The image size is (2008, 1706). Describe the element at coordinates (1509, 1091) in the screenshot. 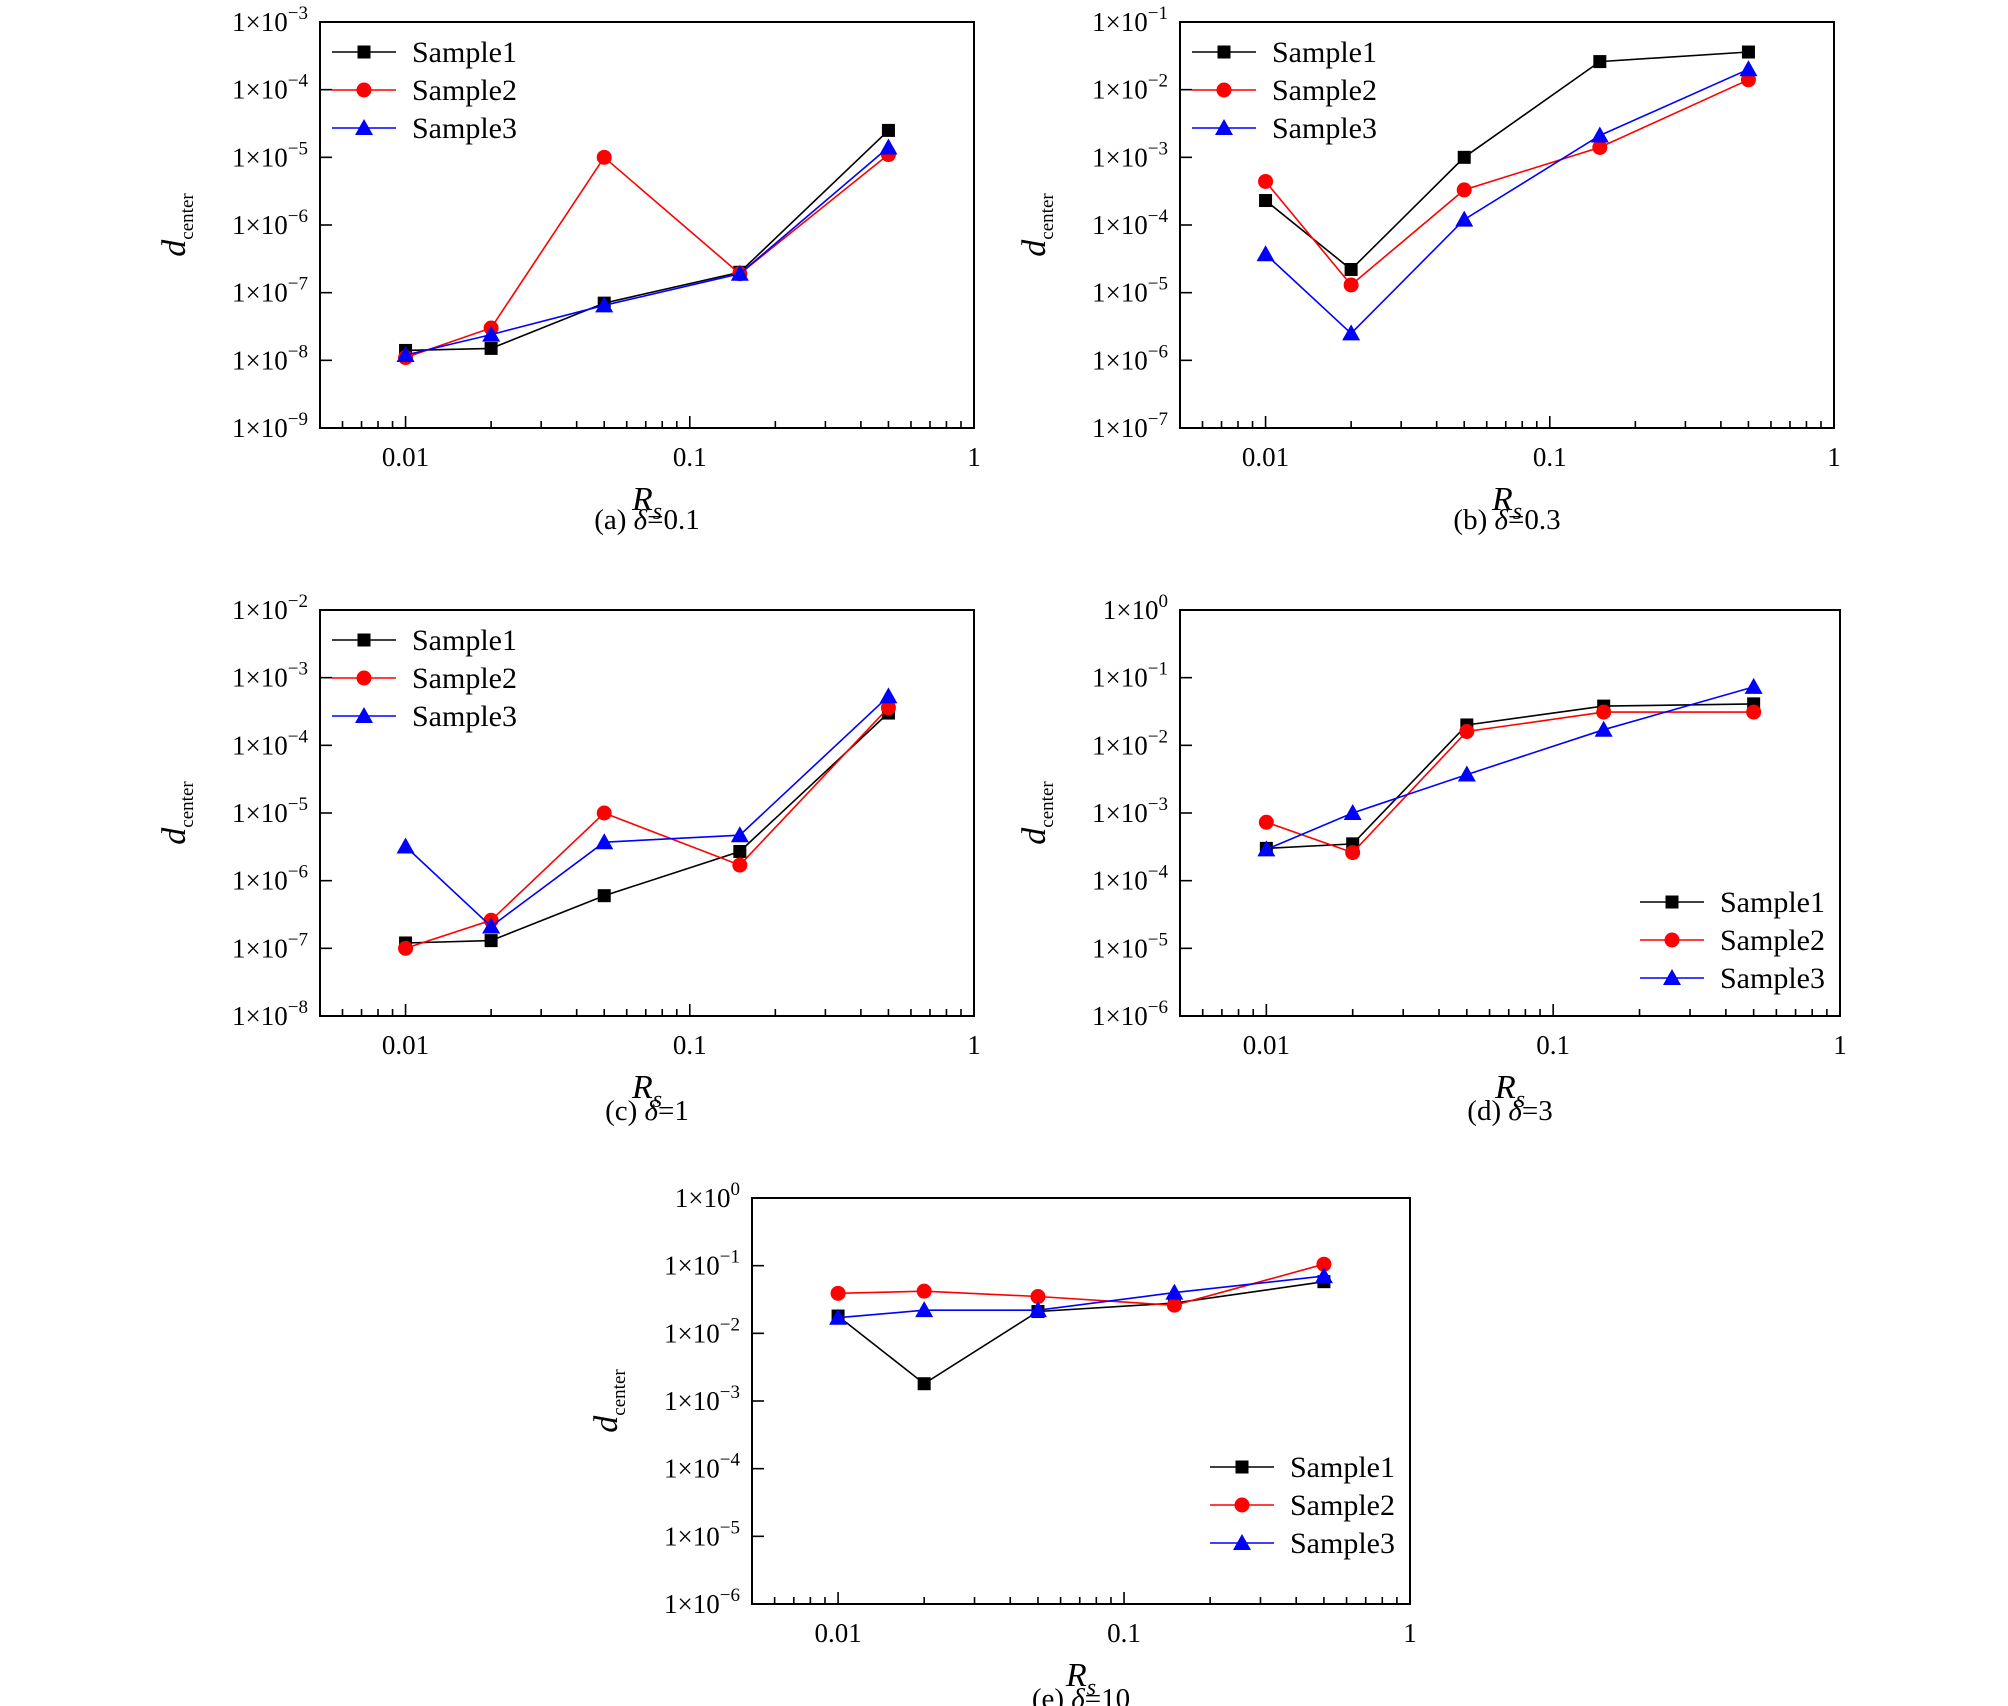

I see `x-axis-title: Rs` at that location.